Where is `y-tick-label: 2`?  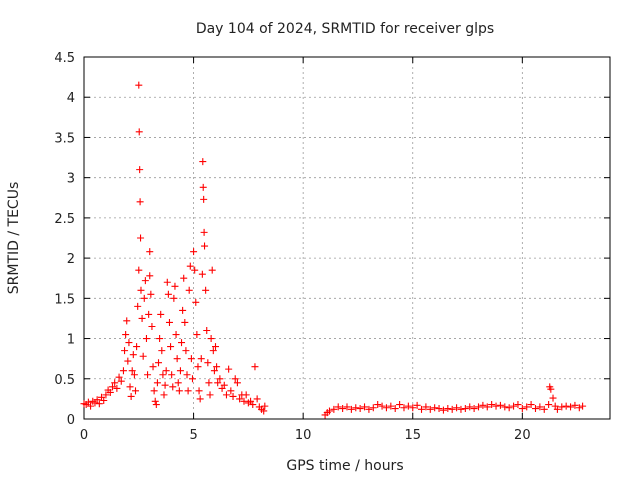
y-tick-label: 2 is located at coordinates (71, 259).